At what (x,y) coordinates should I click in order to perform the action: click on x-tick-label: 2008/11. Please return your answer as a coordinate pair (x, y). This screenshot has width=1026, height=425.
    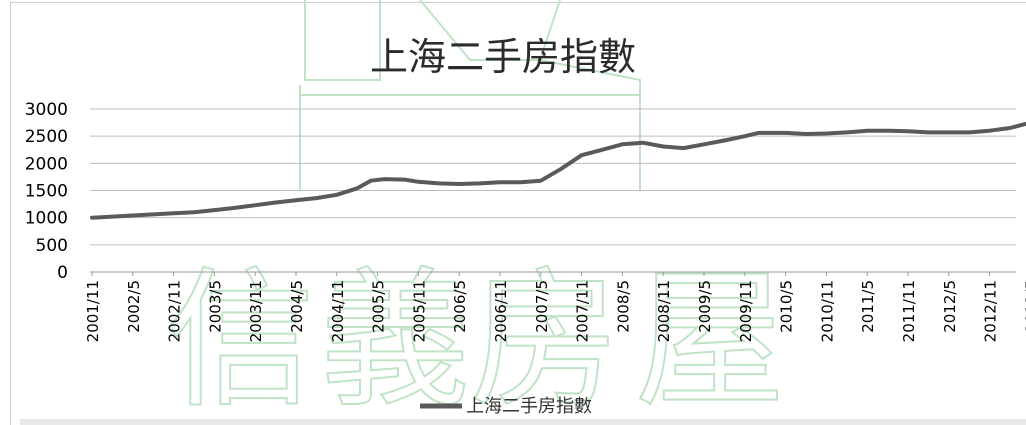
    Looking at the image, I should click on (664, 311).